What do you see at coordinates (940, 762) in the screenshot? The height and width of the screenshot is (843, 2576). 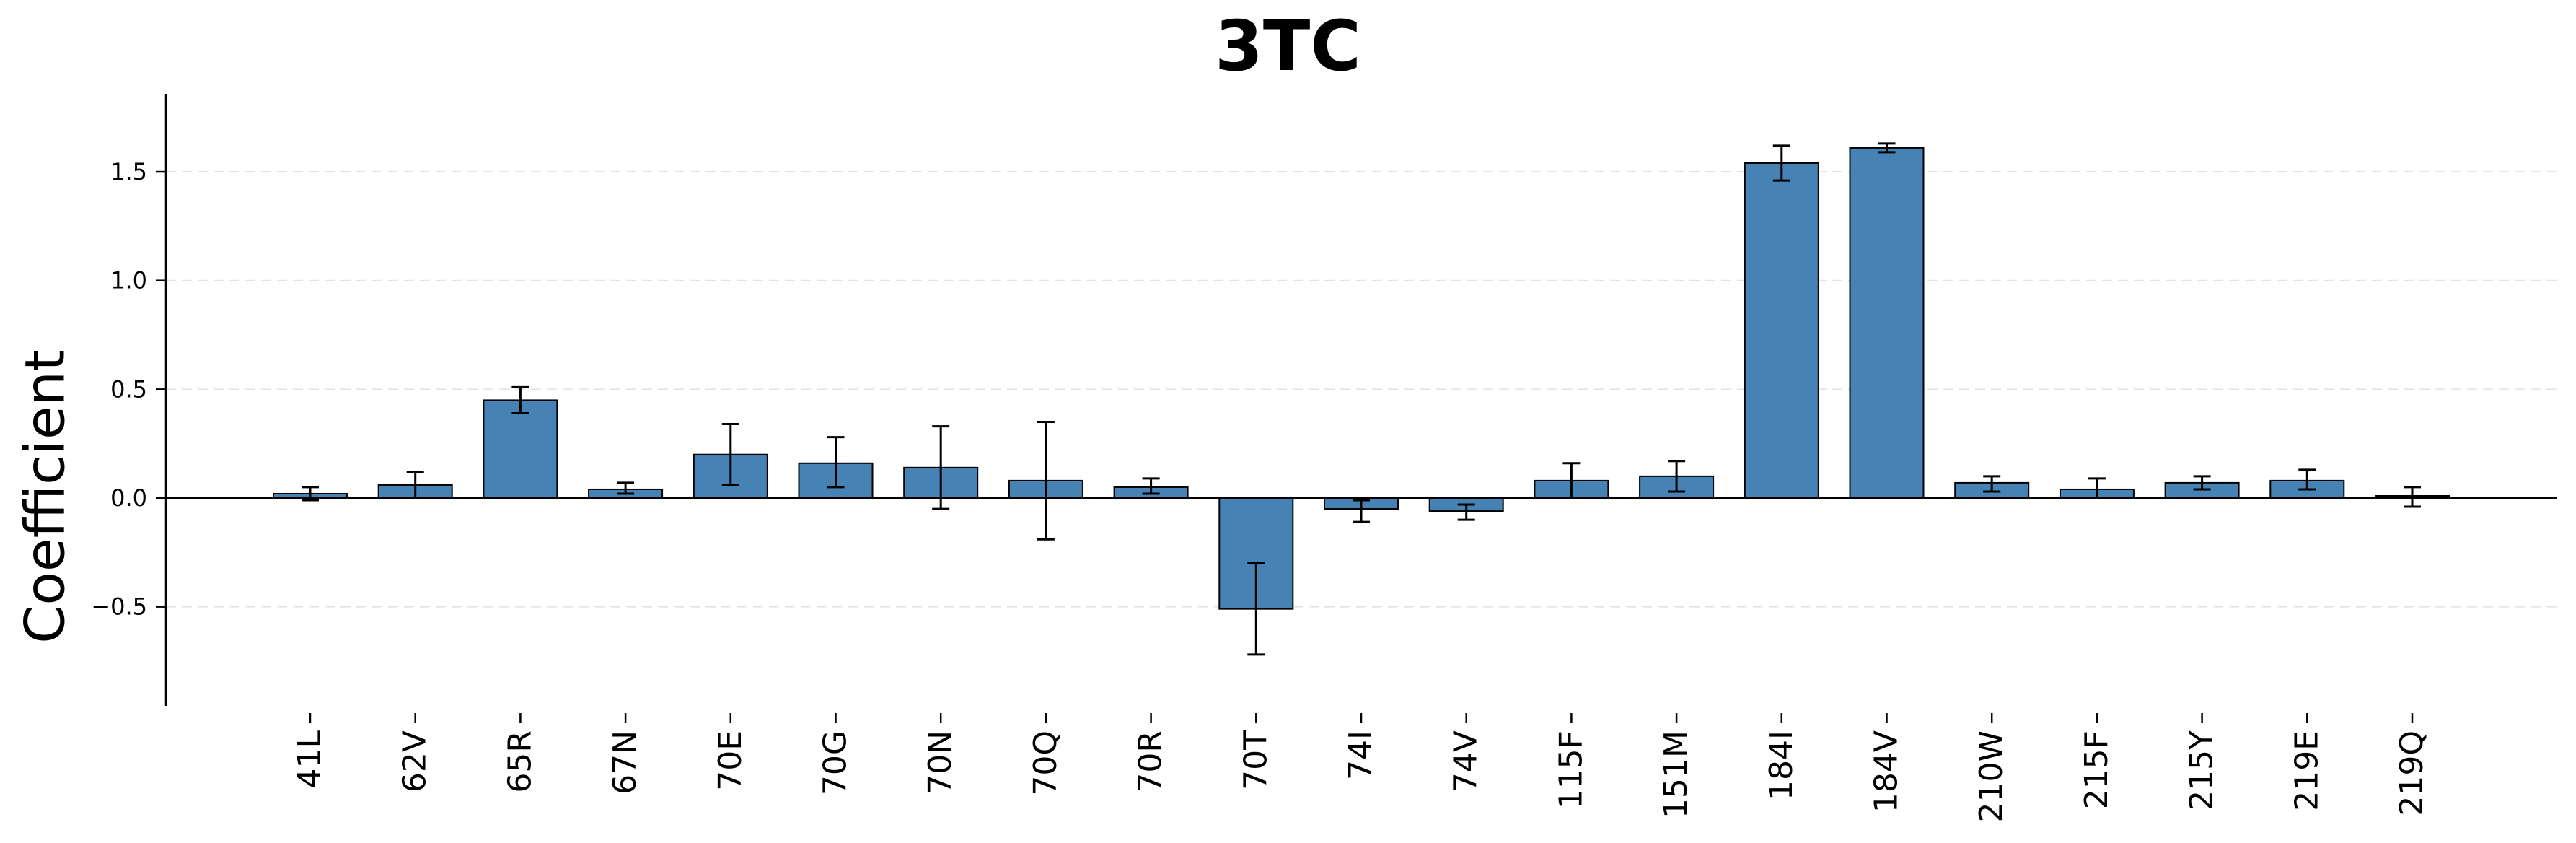 I see `x-tick-label: 70N` at bounding box center [940, 762].